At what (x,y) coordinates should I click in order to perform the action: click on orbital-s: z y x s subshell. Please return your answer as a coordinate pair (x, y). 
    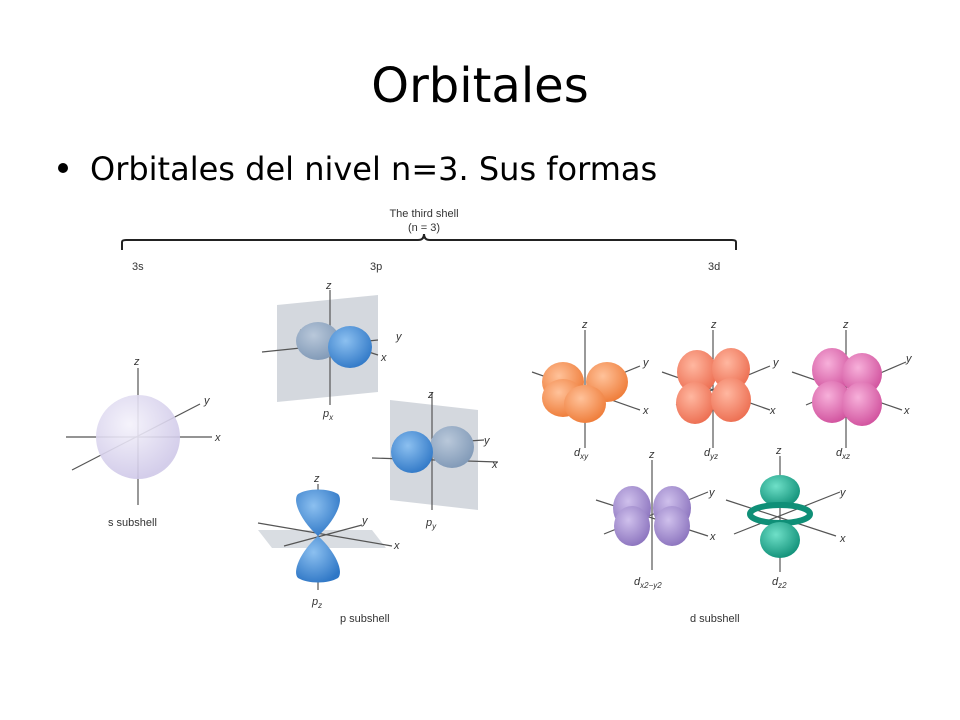
    Looking at the image, I should click on (143, 442).